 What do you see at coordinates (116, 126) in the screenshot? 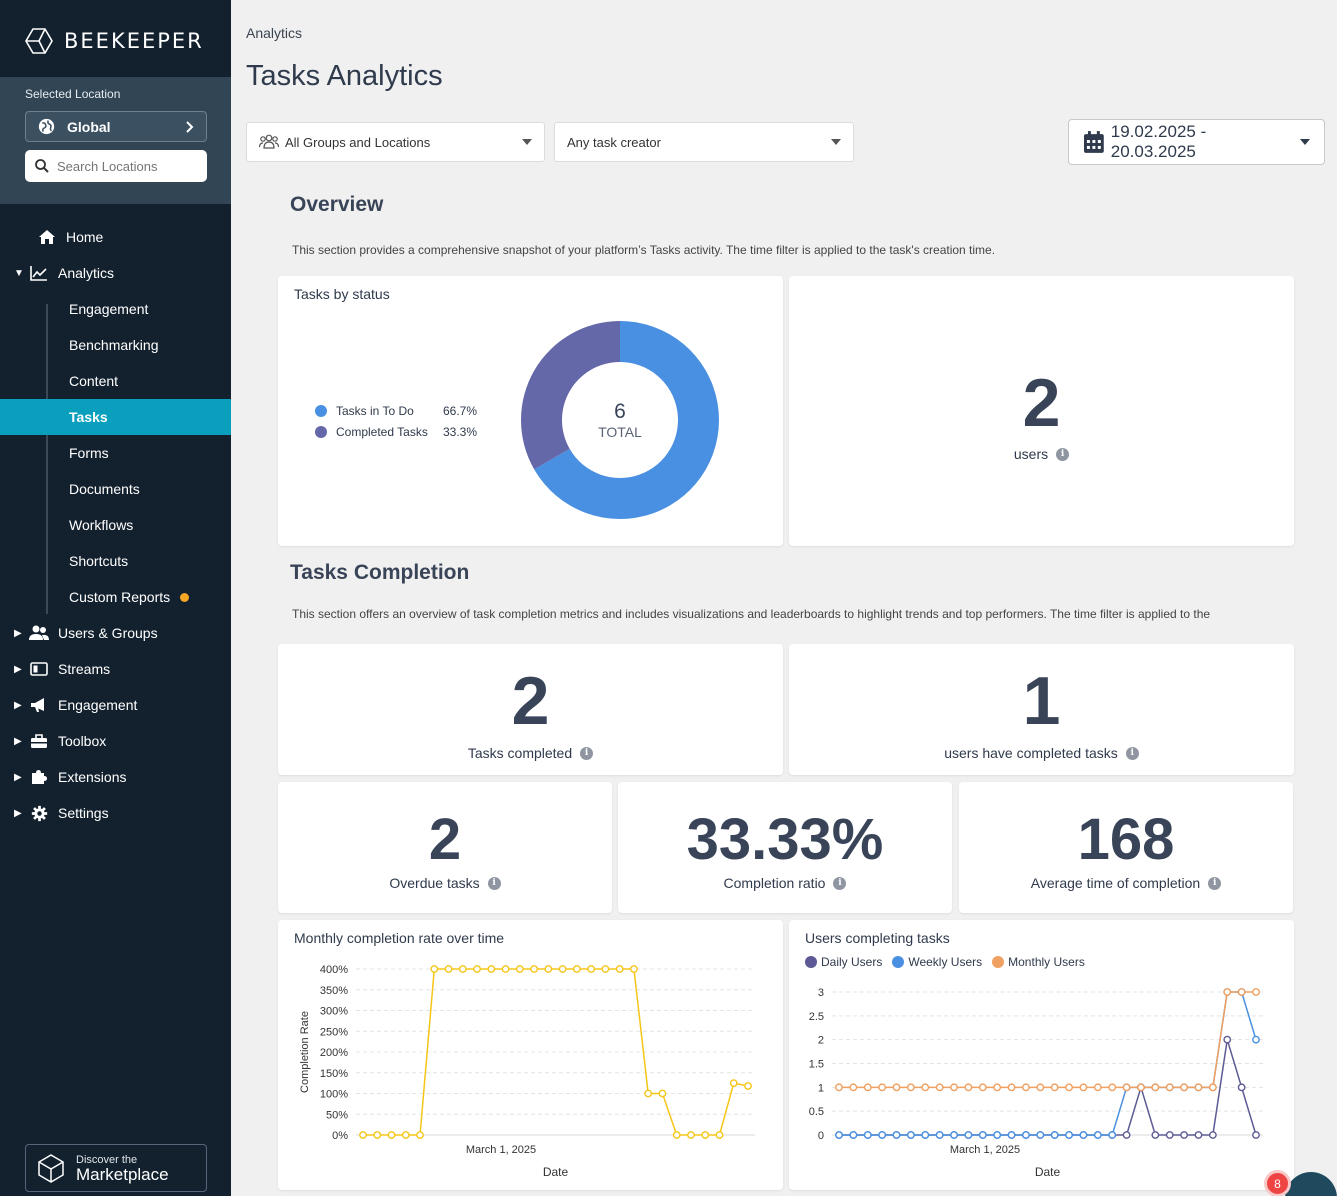
I see `location-selector-button: Global` at bounding box center [116, 126].